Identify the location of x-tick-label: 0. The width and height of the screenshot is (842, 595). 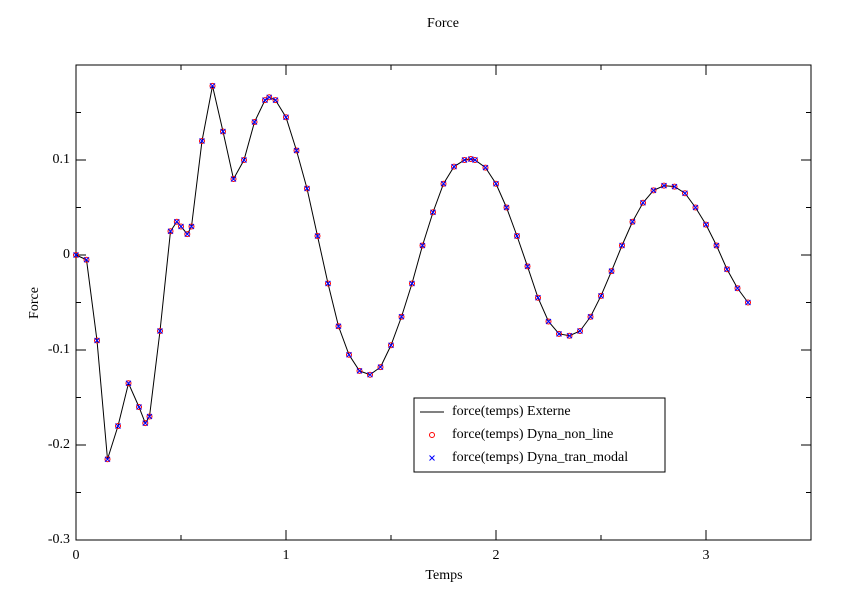
(76, 555).